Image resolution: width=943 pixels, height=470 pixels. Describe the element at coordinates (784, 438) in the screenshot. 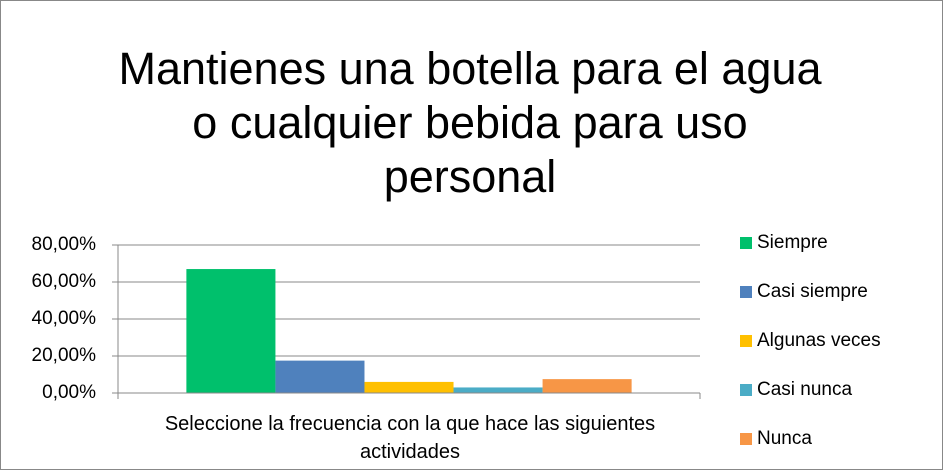

I see `legend-label: Nunca` at that location.